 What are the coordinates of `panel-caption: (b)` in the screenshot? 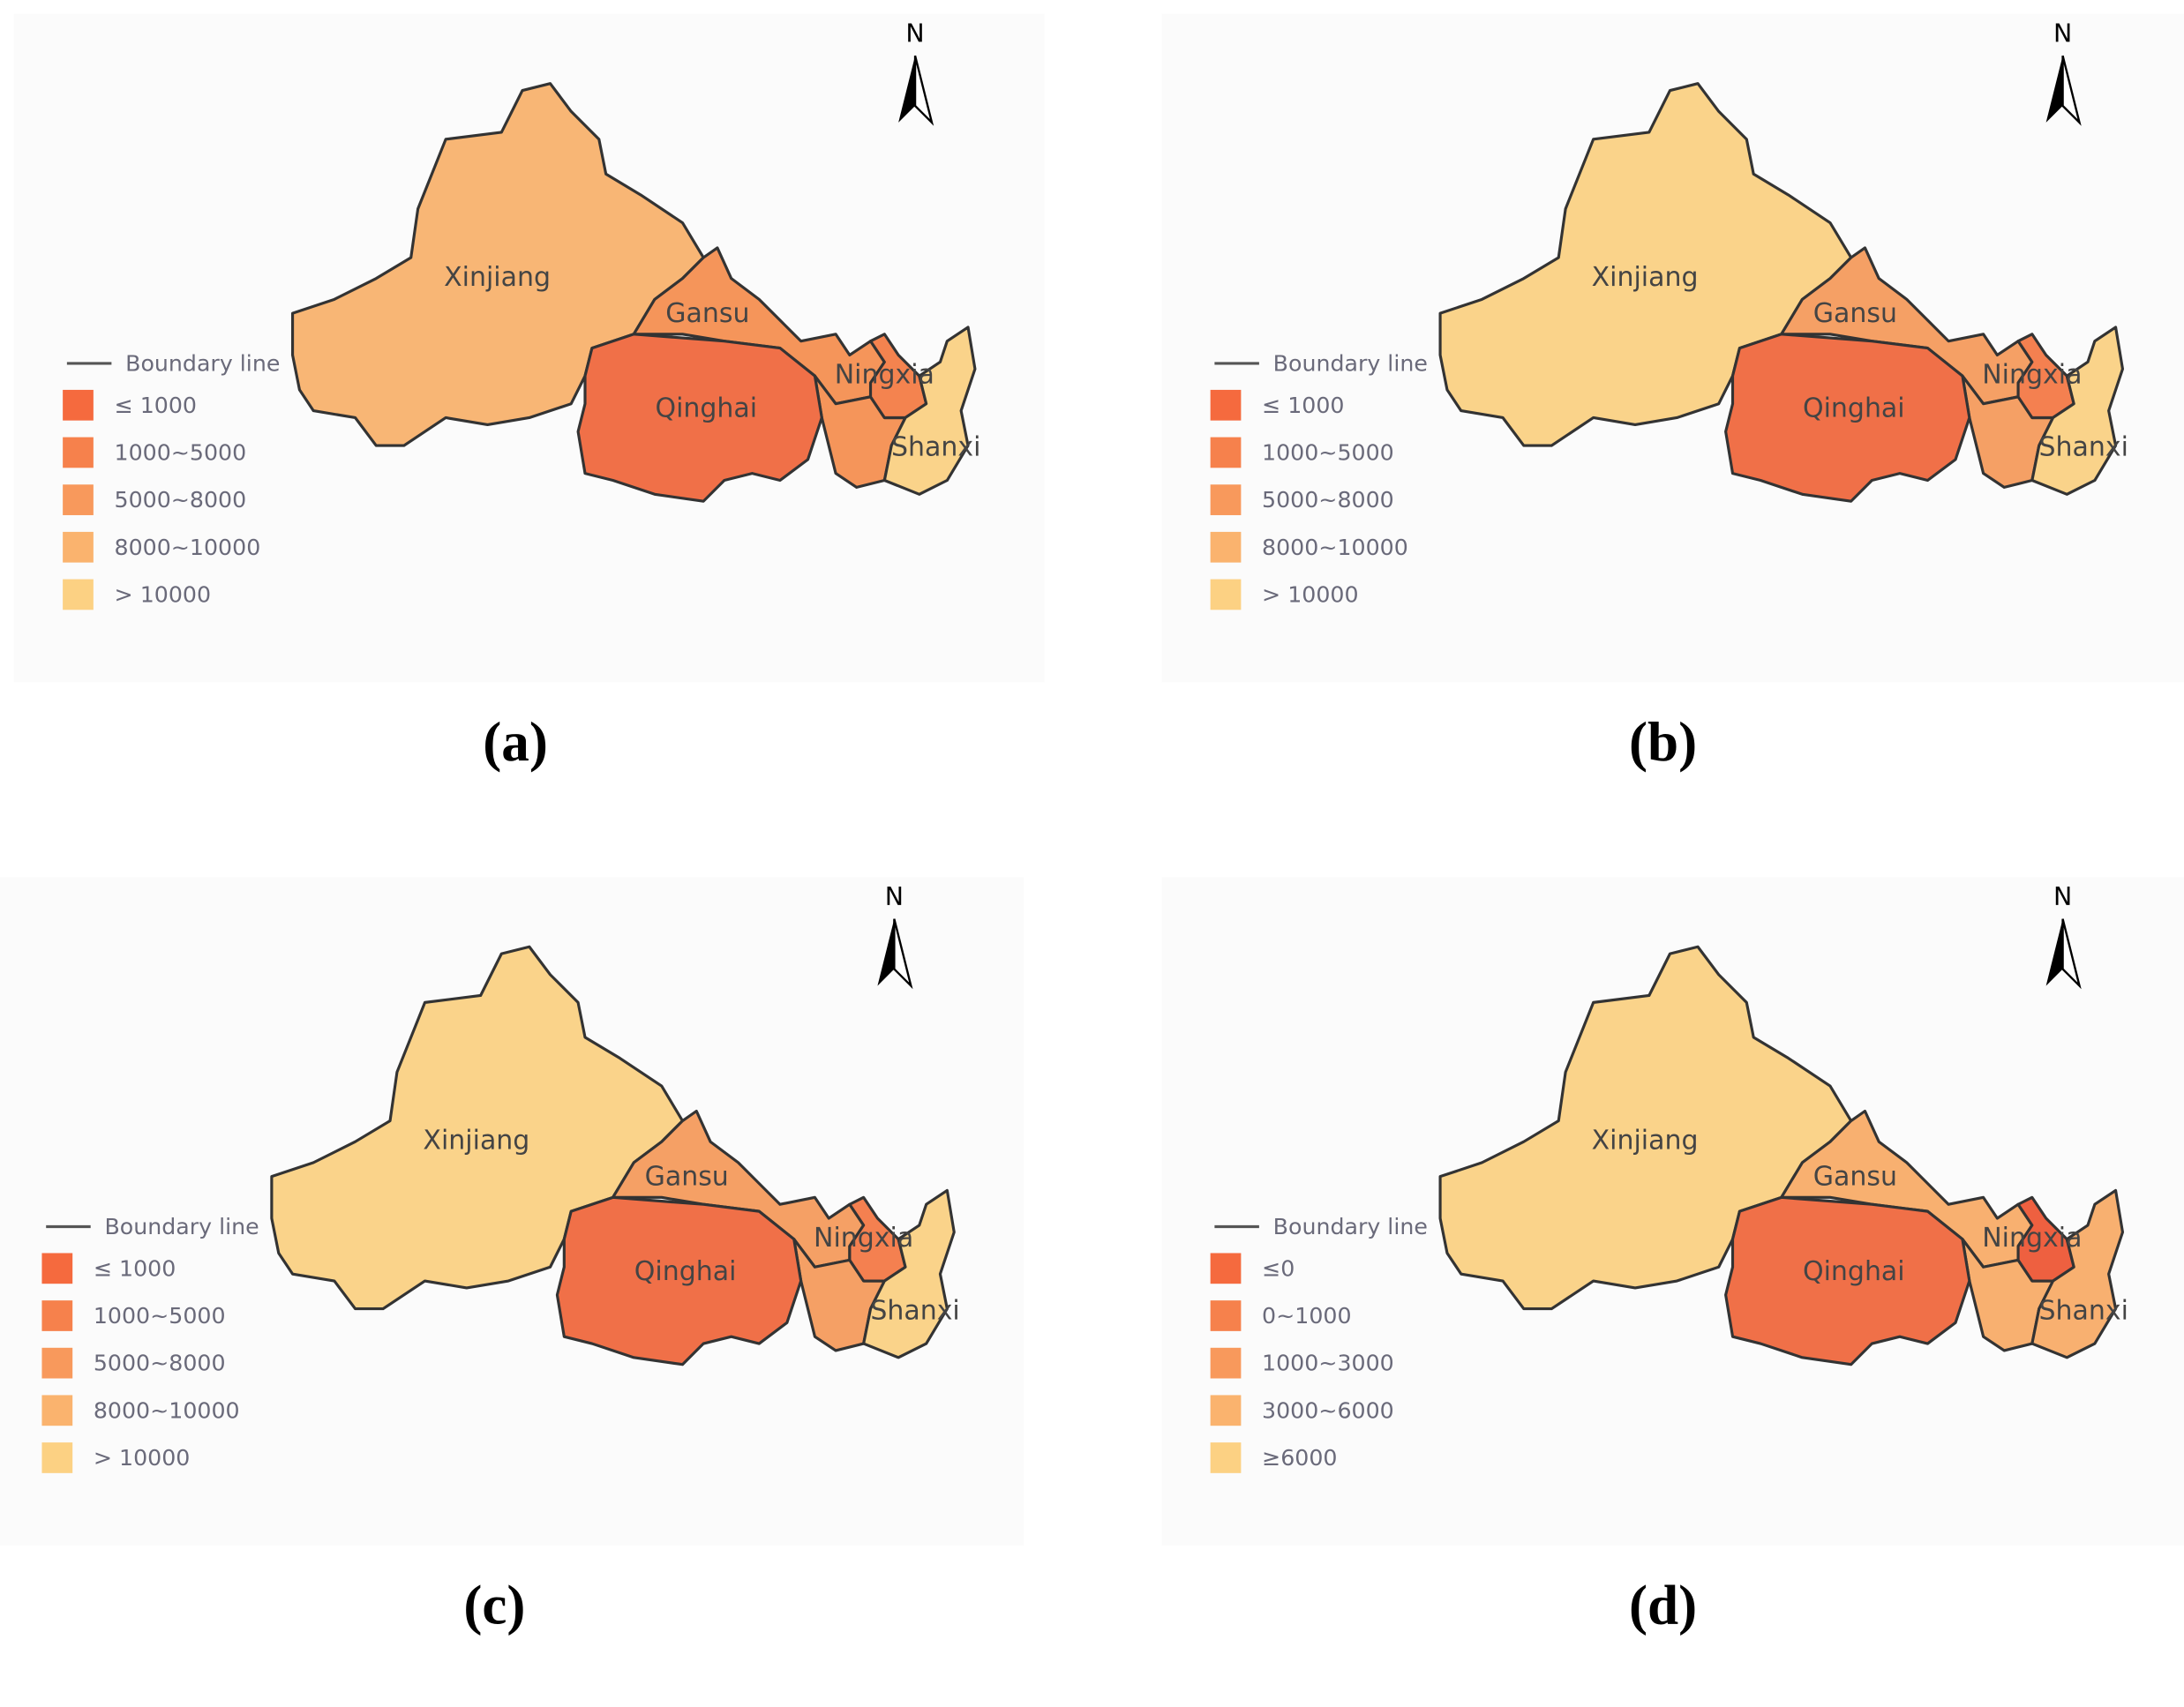 It's located at (1663, 742).